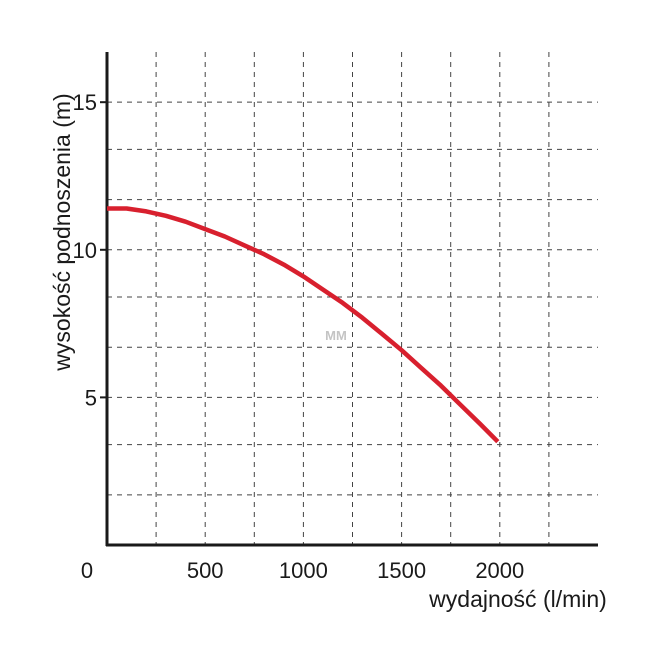  What do you see at coordinates (91, 397) in the screenshot?
I see `y-tick-label-5: 5` at bounding box center [91, 397].